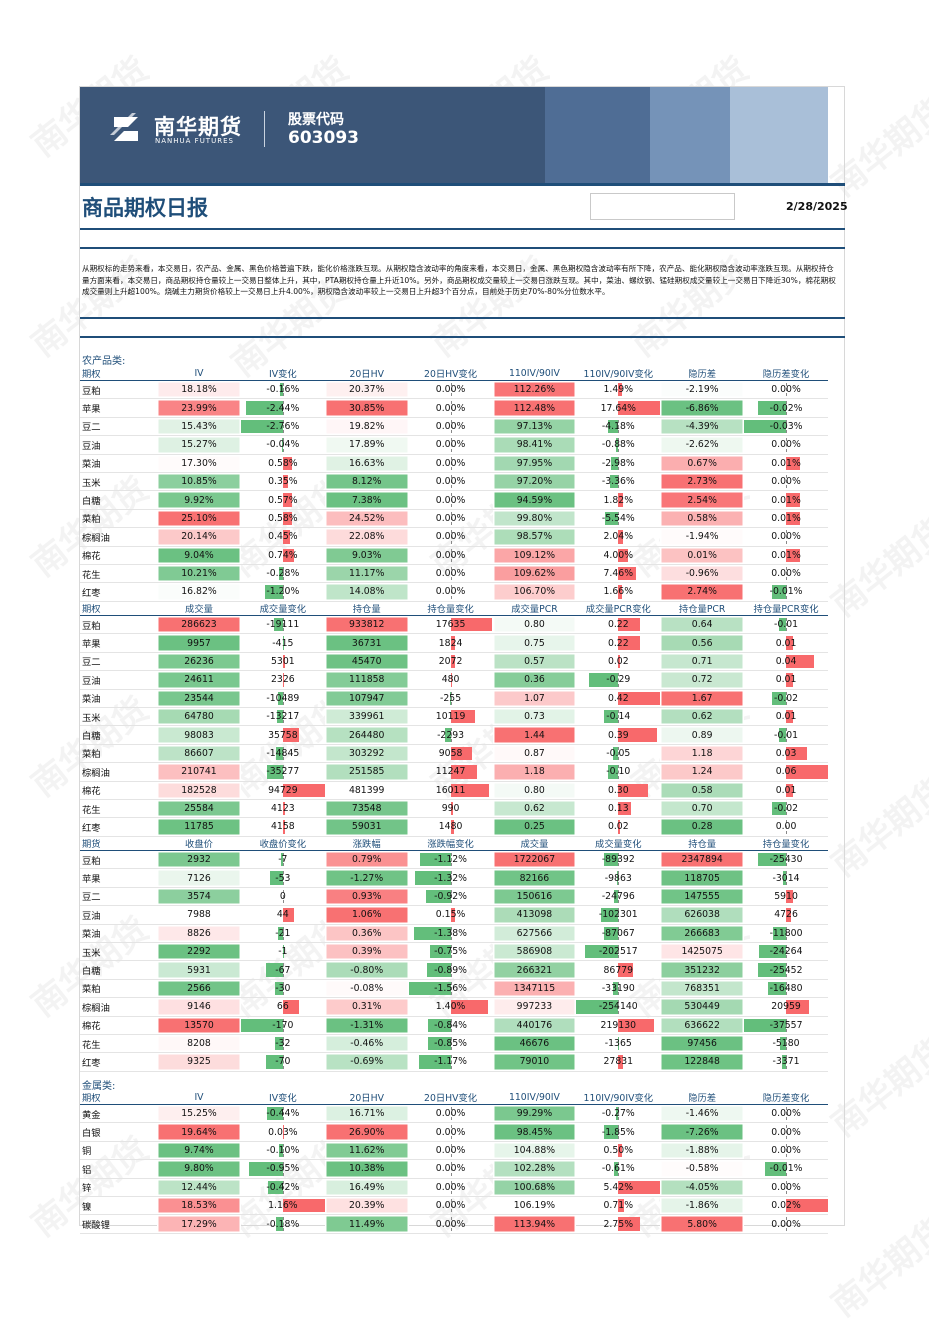 Image resolution: width=929 pixels, height=1326 pixels. What do you see at coordinates (786, 518) in the screenshot?
I see `databar-cell: 0.01%` at bounding box center [786, 518].